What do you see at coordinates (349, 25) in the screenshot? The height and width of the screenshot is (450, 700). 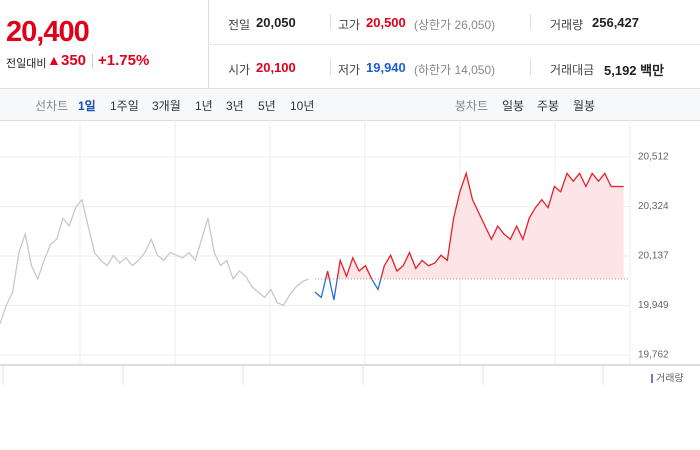 I see `stat-label: 고가` at bounding box center [349, 25].